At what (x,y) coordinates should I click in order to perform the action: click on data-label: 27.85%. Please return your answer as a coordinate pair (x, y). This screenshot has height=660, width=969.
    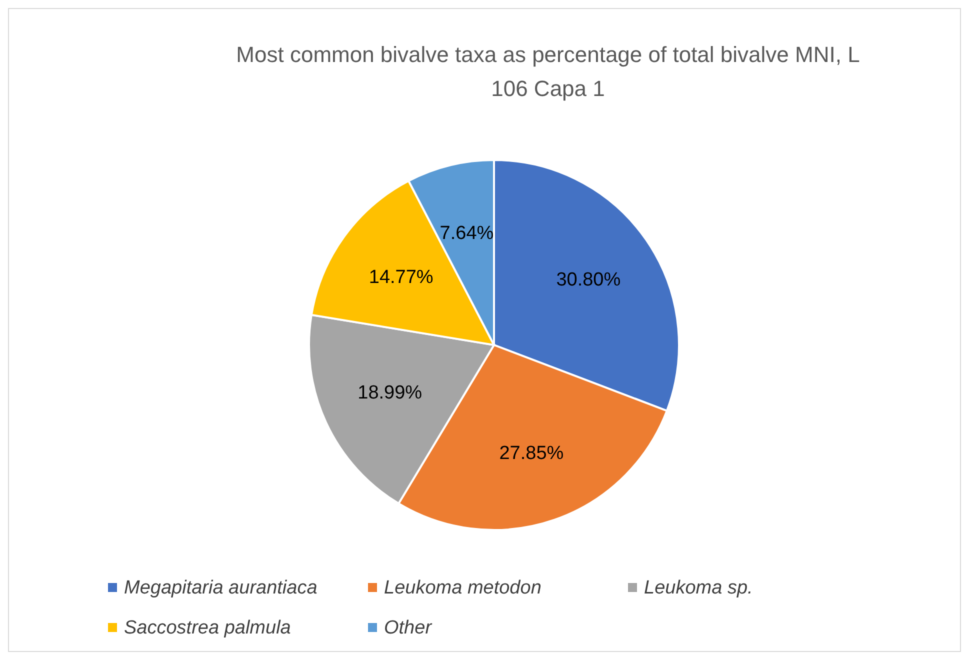
    Looking at the image, I should click on (531, 453).